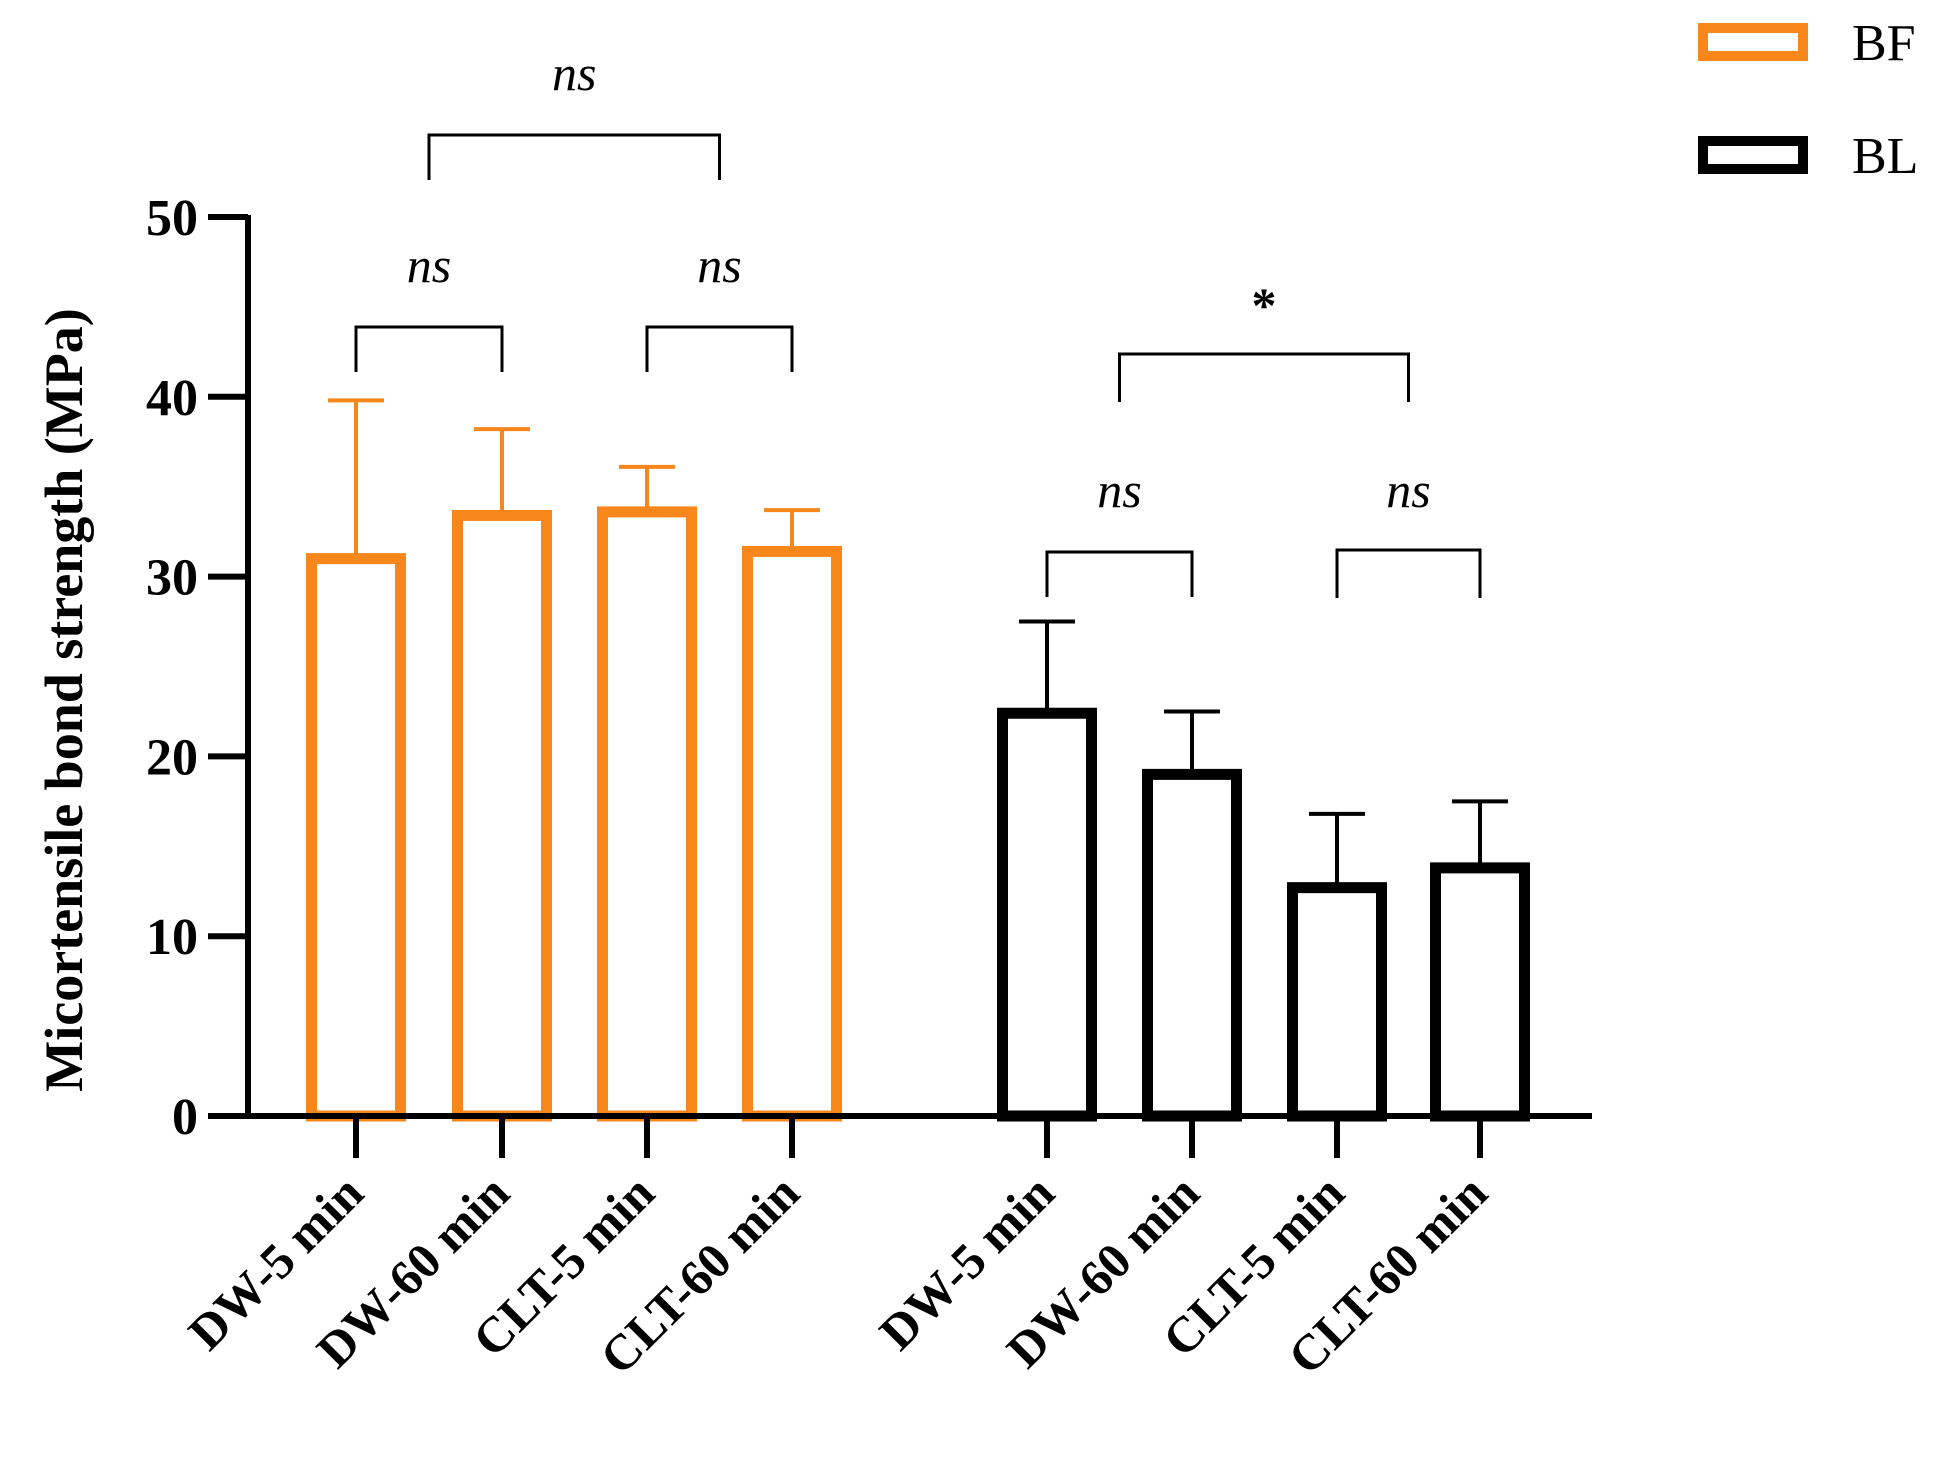 This screenshot has height=1475, width=1951. I want to click on y-axis-title: Micortensile bond strength (MPa), so click(64, 699).